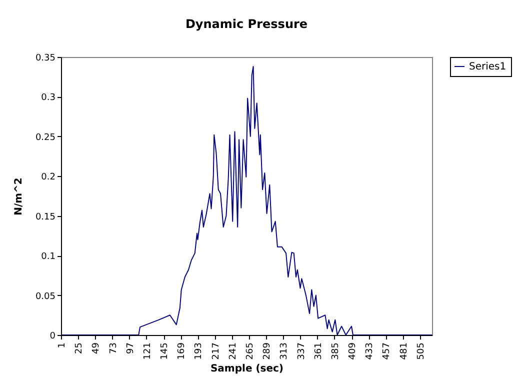  I want to click on x-tick-label: 337, so click(301, 351).